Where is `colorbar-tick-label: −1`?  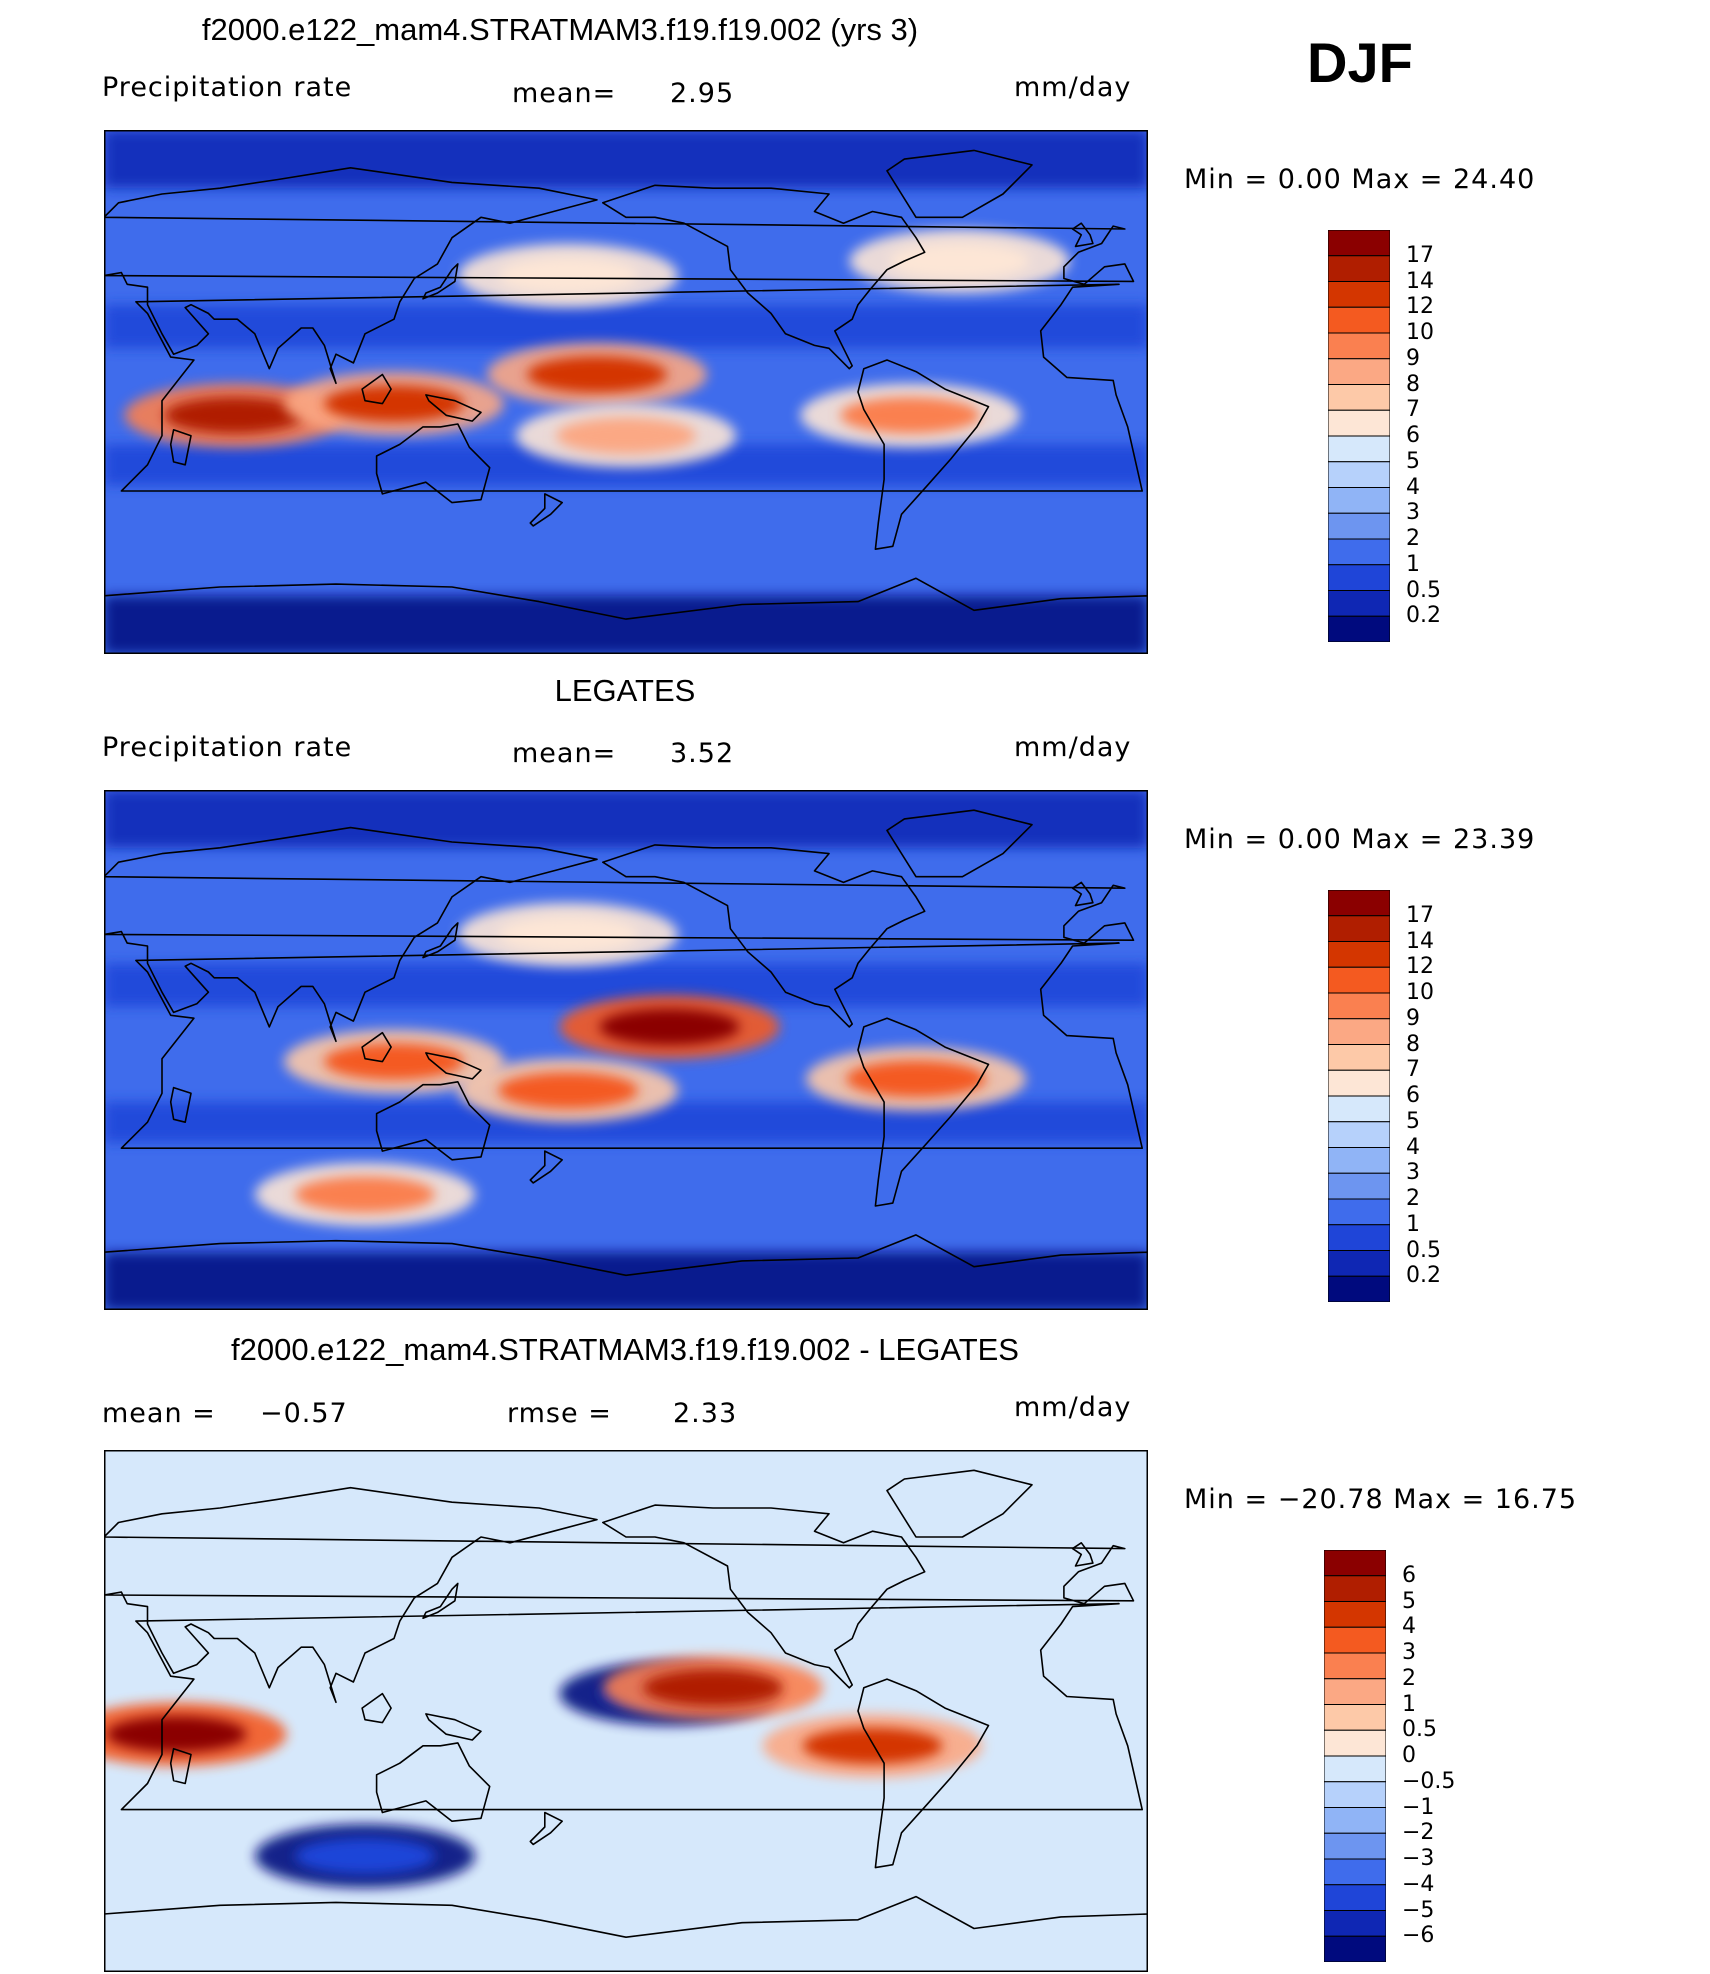
colorbar-tick-label: −1 is located at coordinates (1418, 1807).